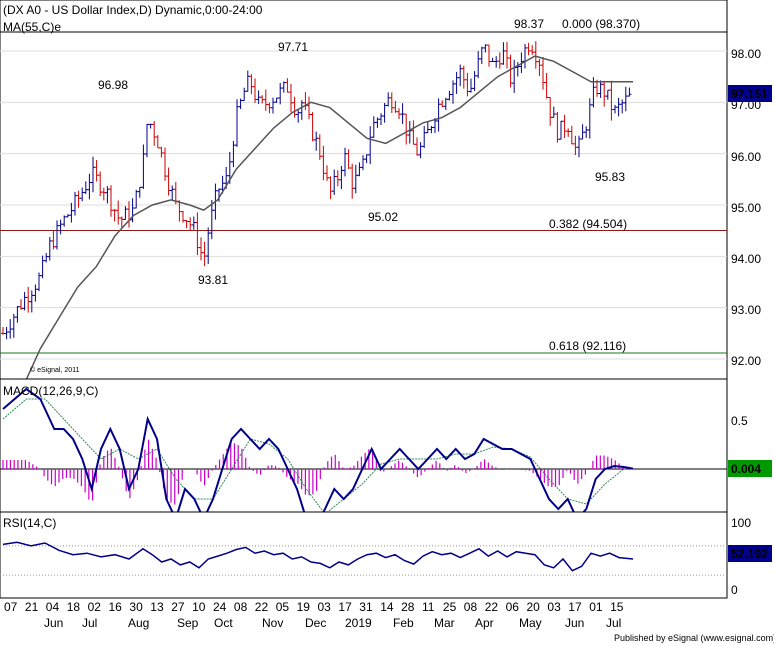  What do you see at coordinates (617, 607) in the screenshot?
I see `x-tick-label: 15` at bounding box center [617, 607].